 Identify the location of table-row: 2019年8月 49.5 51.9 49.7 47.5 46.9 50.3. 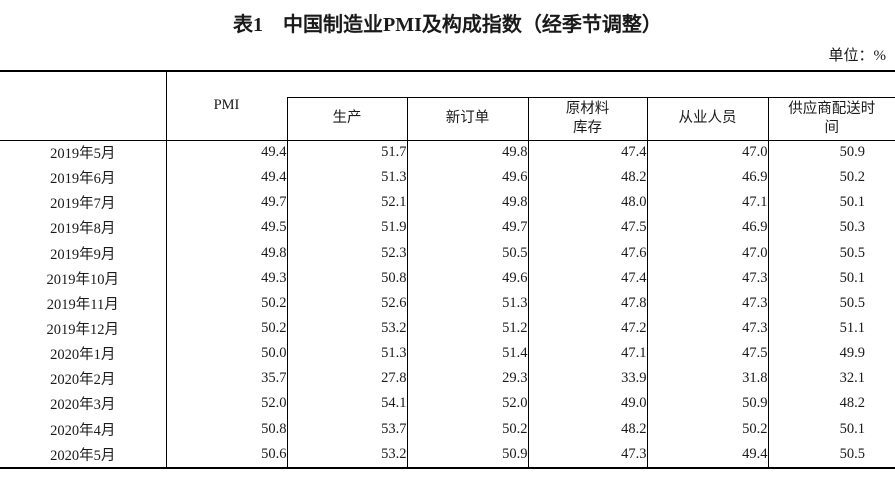
(447, 228).